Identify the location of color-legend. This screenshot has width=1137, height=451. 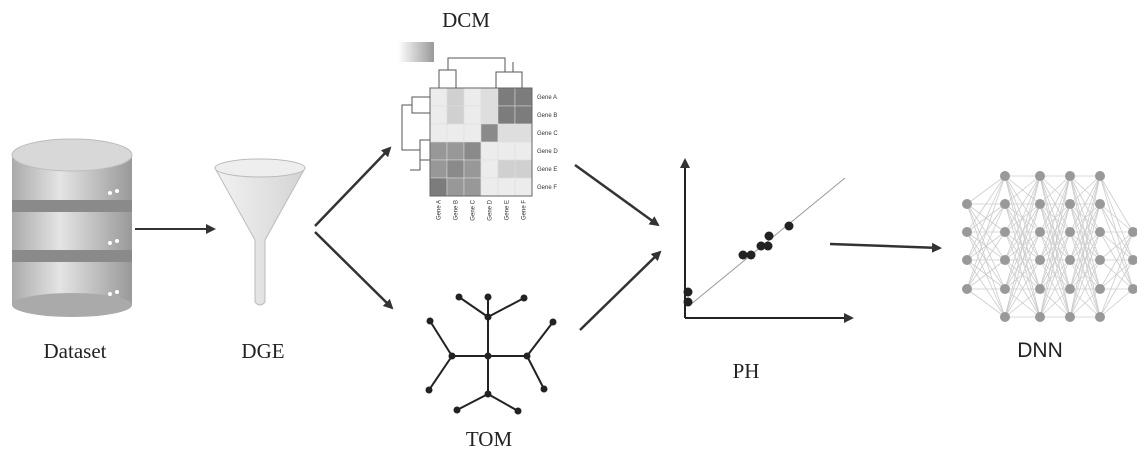
(416, 52).